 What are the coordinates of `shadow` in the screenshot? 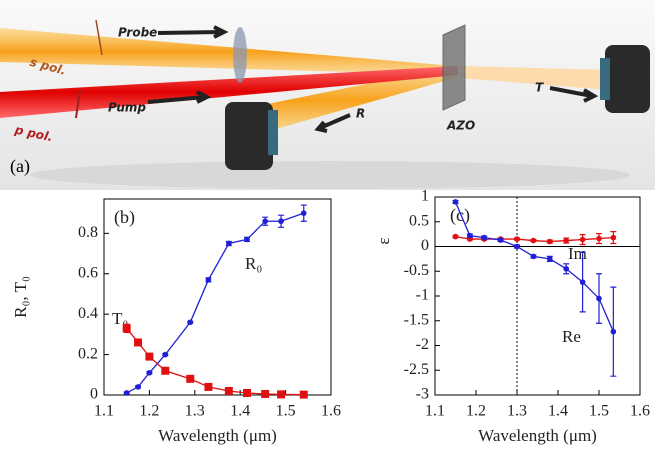 It's located at (330, 175).